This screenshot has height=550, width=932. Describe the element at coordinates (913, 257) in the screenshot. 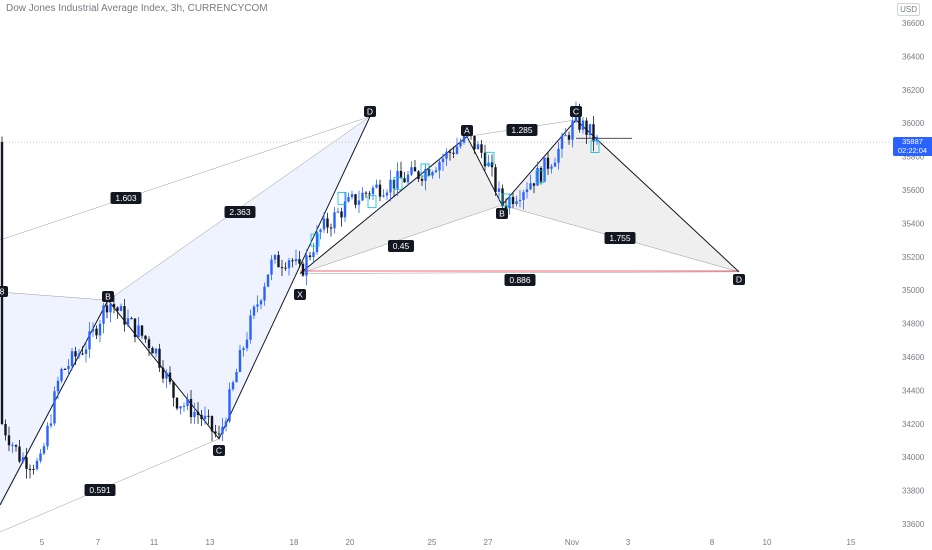

I see `y-tick-label: 35200` at that location.